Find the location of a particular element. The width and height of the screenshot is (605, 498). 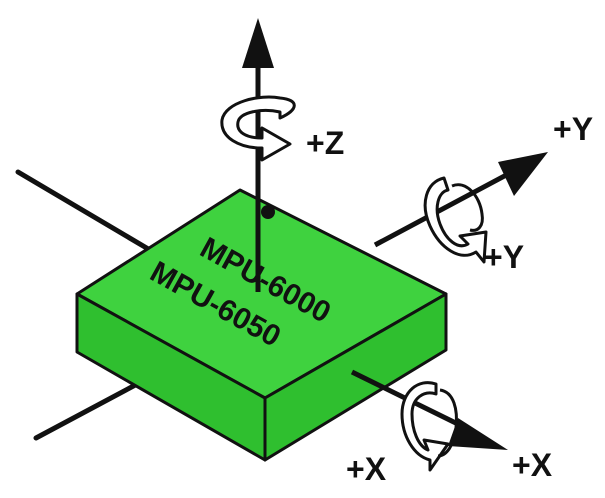

y-axis-back-line is located at coordinates (84, 211).